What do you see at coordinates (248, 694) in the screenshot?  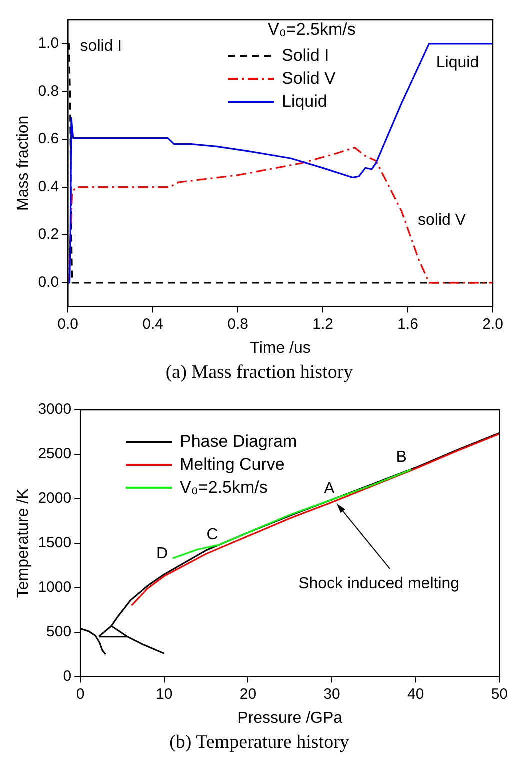 I see `x-tick-label: 20` at bounding box center [248, 694].